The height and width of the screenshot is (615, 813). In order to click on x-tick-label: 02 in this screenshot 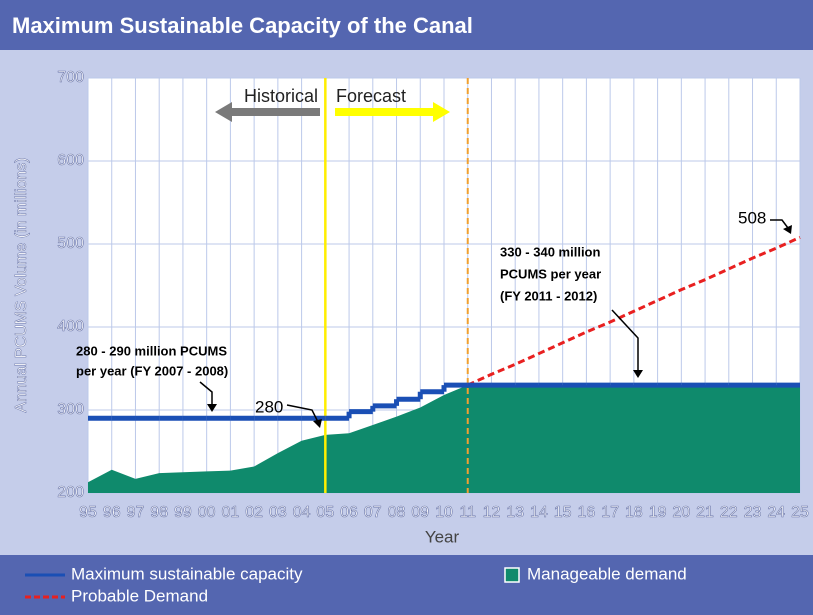, I will do `click(254, 512)`.